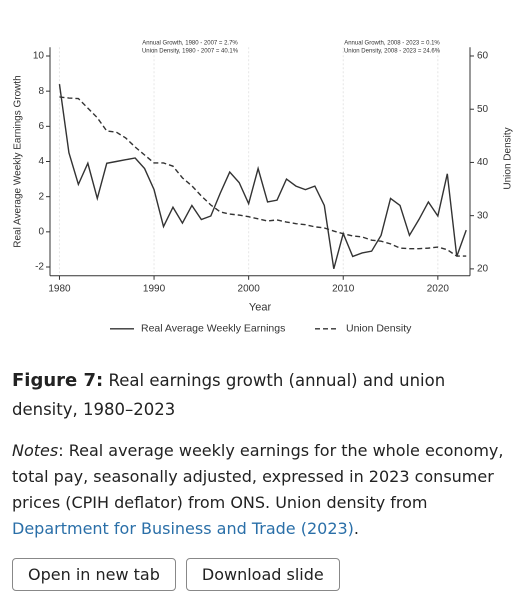 The image size is (528, 600). Describe the element at coordinates (154, 288) in the screenshot. I see `x-tick-label: 1990` at that location.